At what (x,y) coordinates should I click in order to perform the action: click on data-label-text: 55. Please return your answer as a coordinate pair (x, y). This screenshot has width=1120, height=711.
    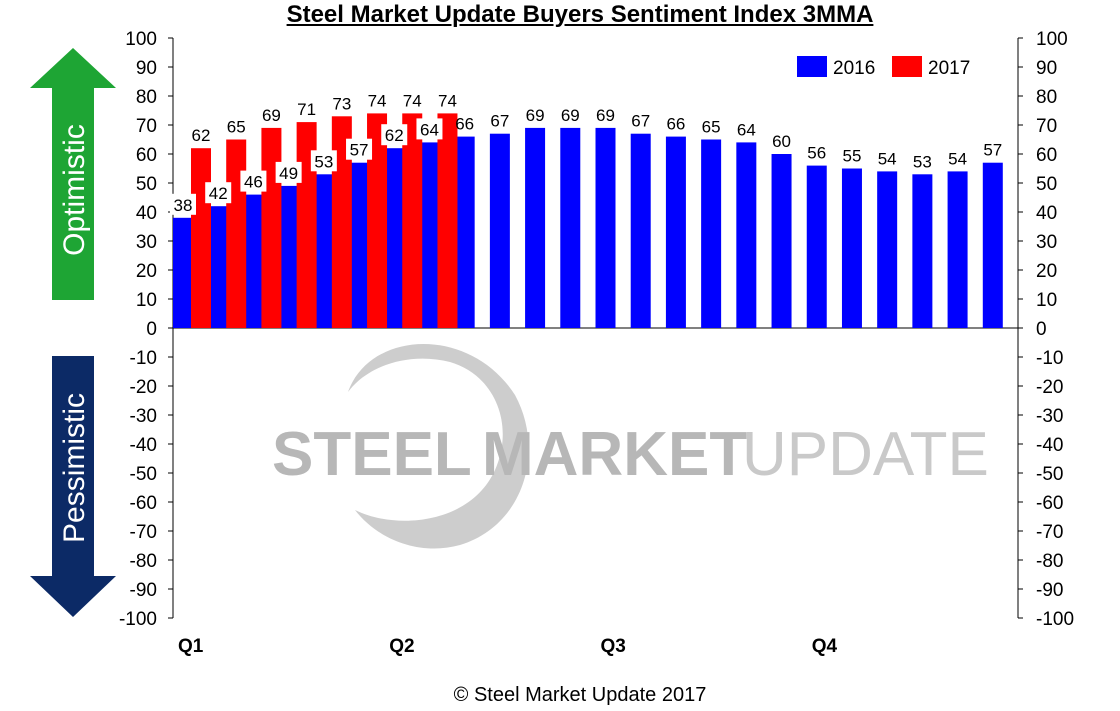
    Looking at the image, I should click on (851, 156).